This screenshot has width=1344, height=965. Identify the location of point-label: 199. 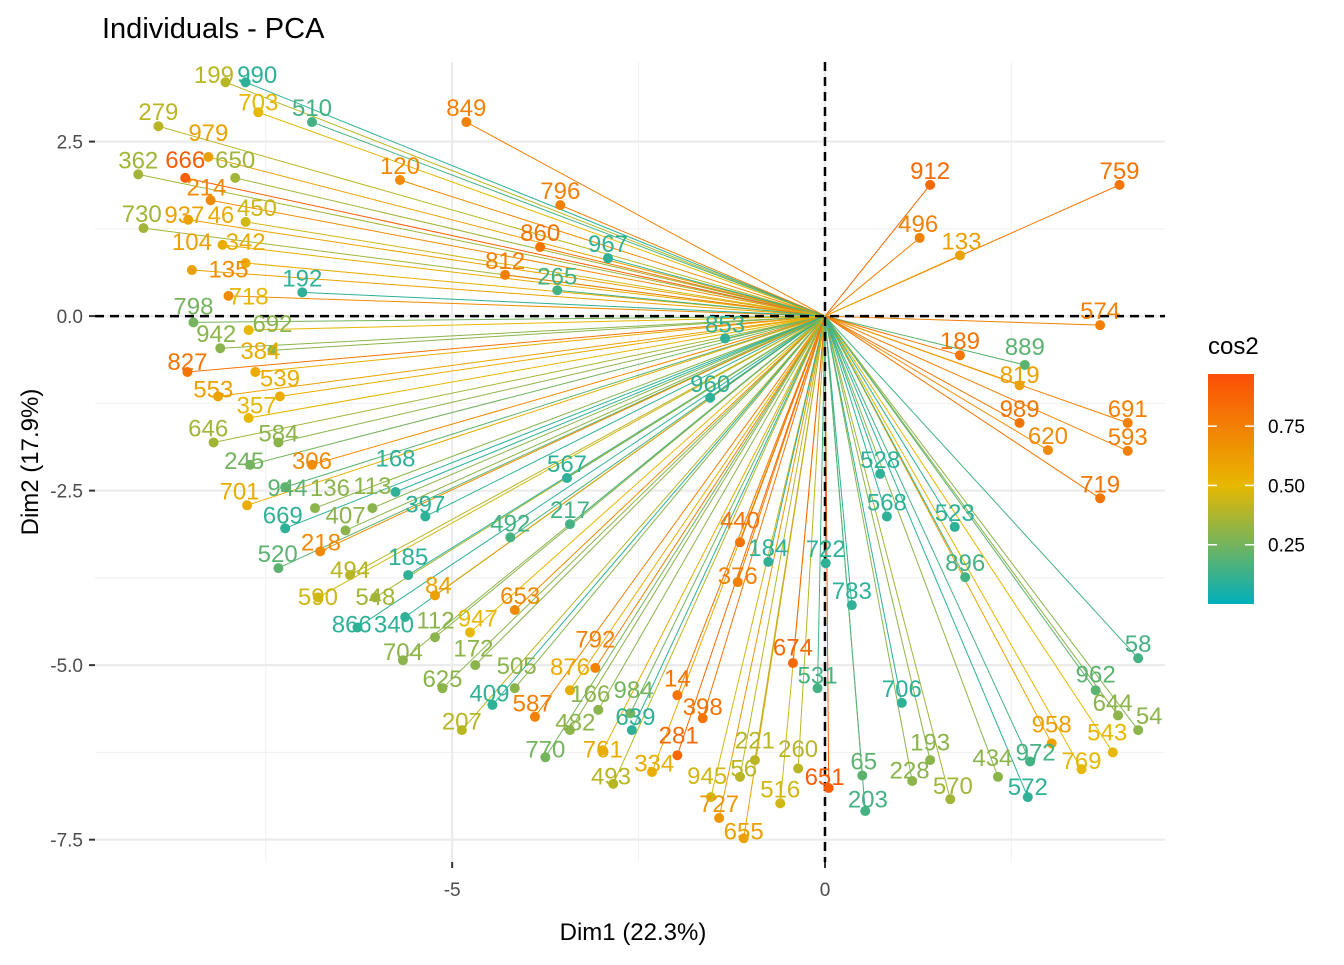
(214, 75).